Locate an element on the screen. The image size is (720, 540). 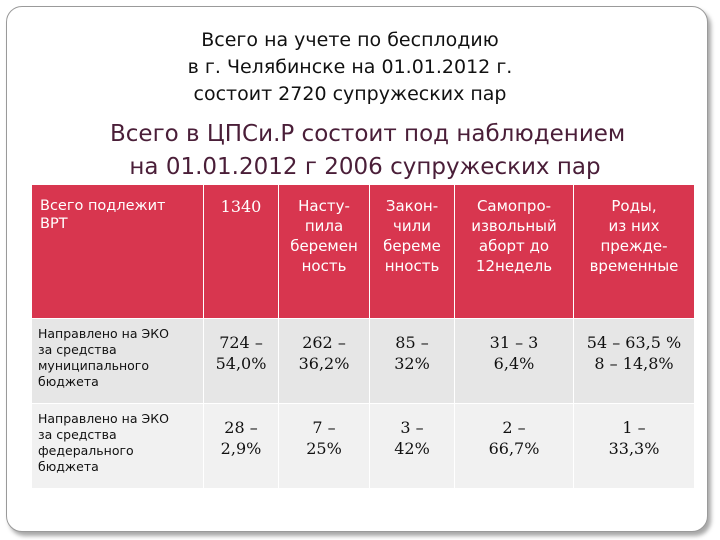
table-cell: 1 – 33,3% is located at coordinates (634, 446).